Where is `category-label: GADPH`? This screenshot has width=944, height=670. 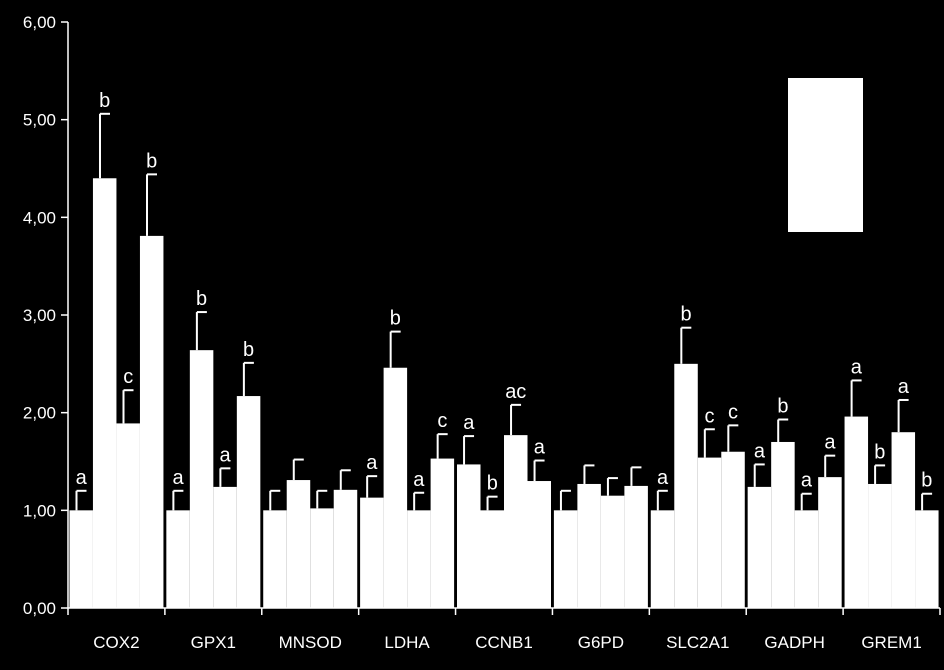
category-label: GADPH is located at coordinates (794, 642).